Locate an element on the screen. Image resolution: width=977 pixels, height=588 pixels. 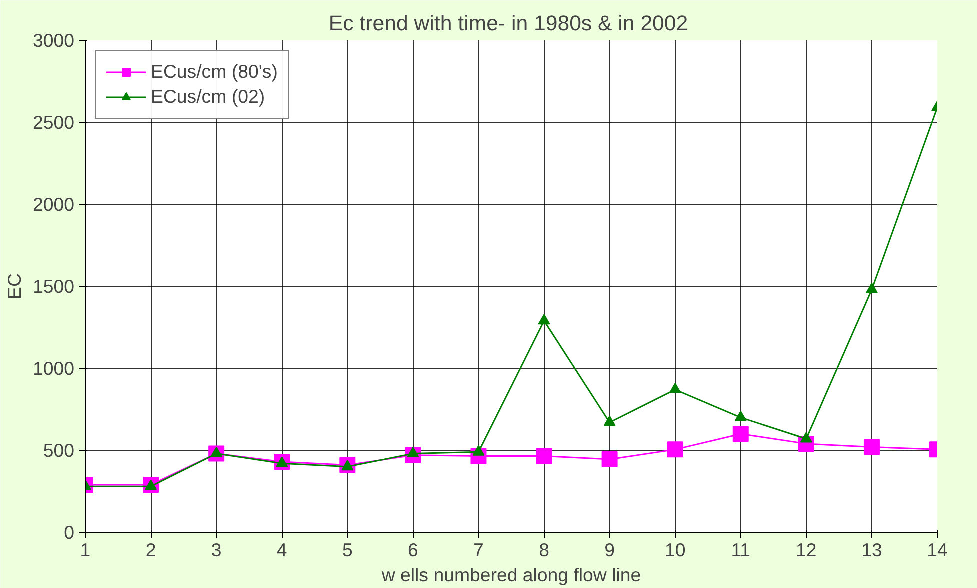
y-tick-label: 1000 is located at coordinates (53, 368).